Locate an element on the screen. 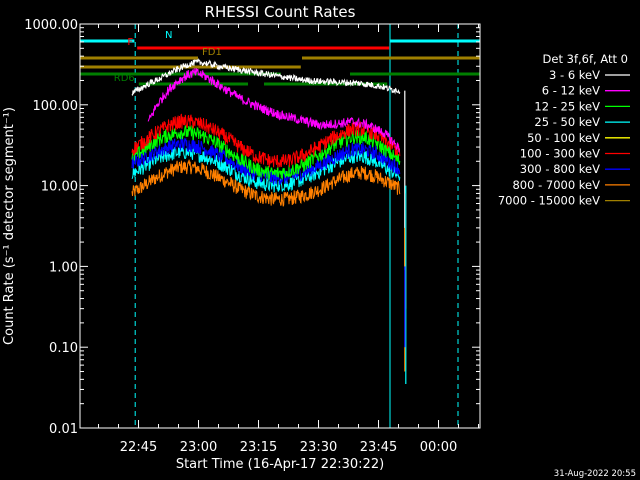 This screenshot has width=640, height=480. legend-label-50-100-kev: 50 - 100 keV is located at coordinates (563, 138).